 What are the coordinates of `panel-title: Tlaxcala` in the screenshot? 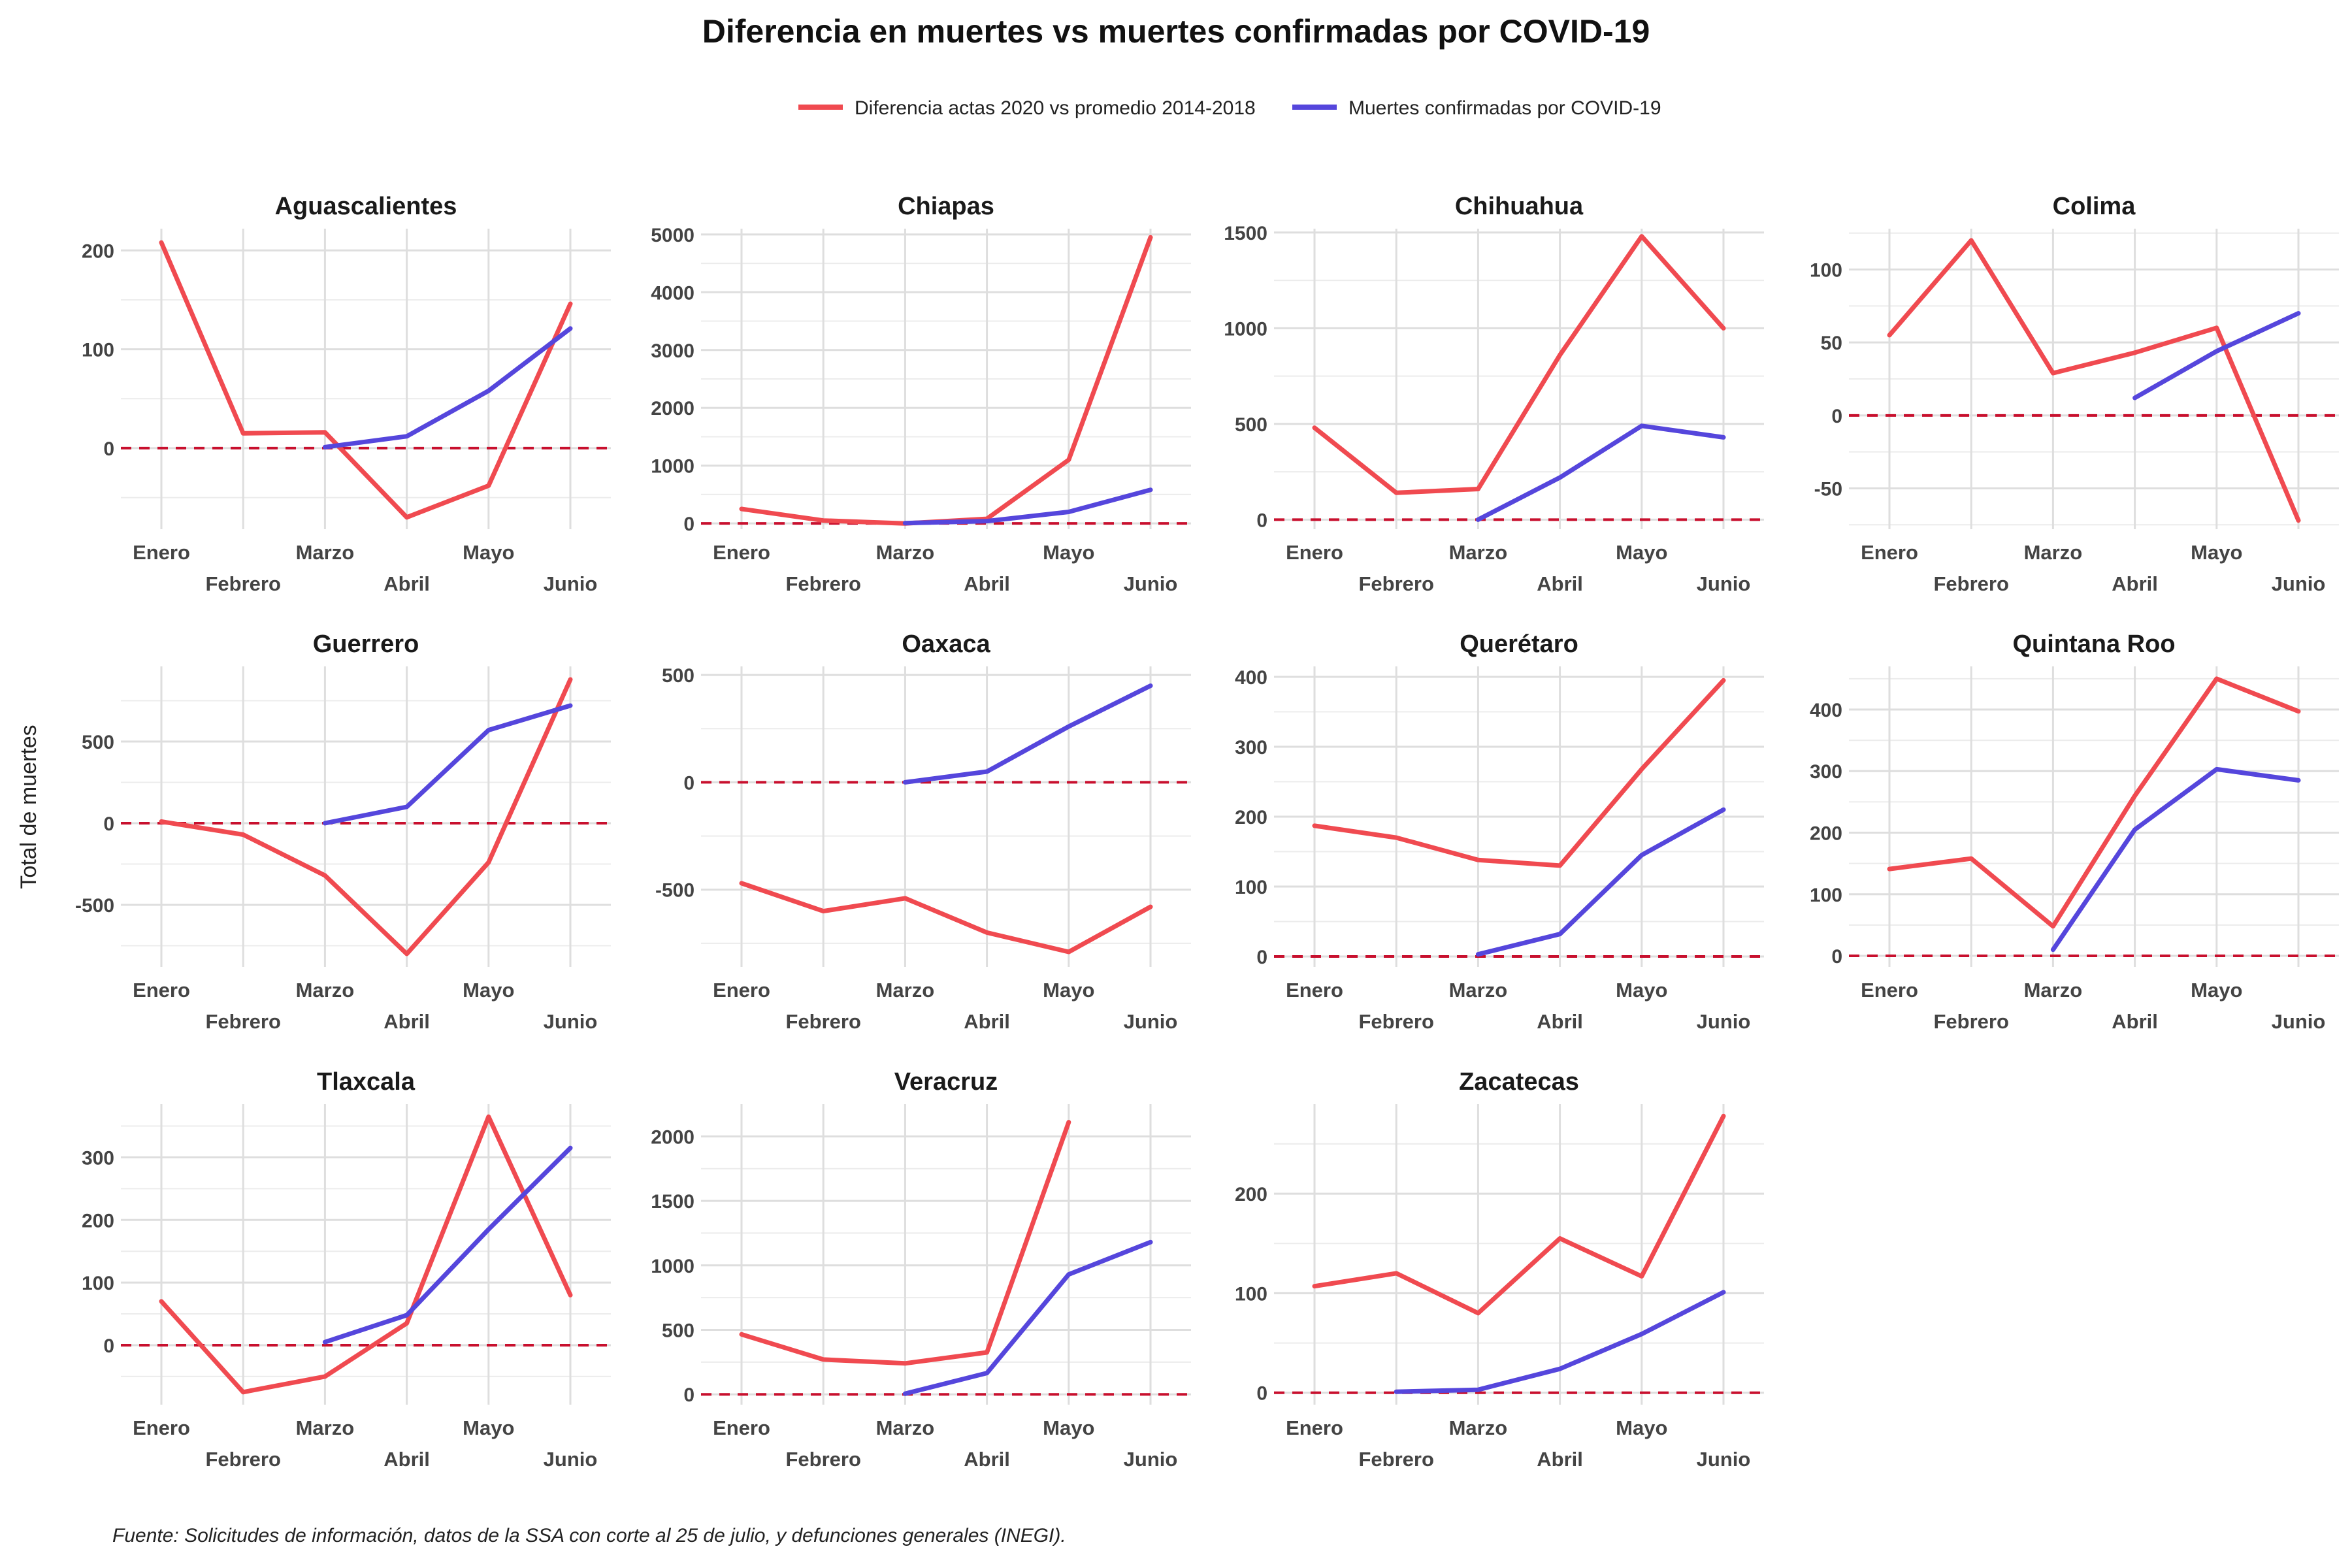 It's located at (366, 1082).